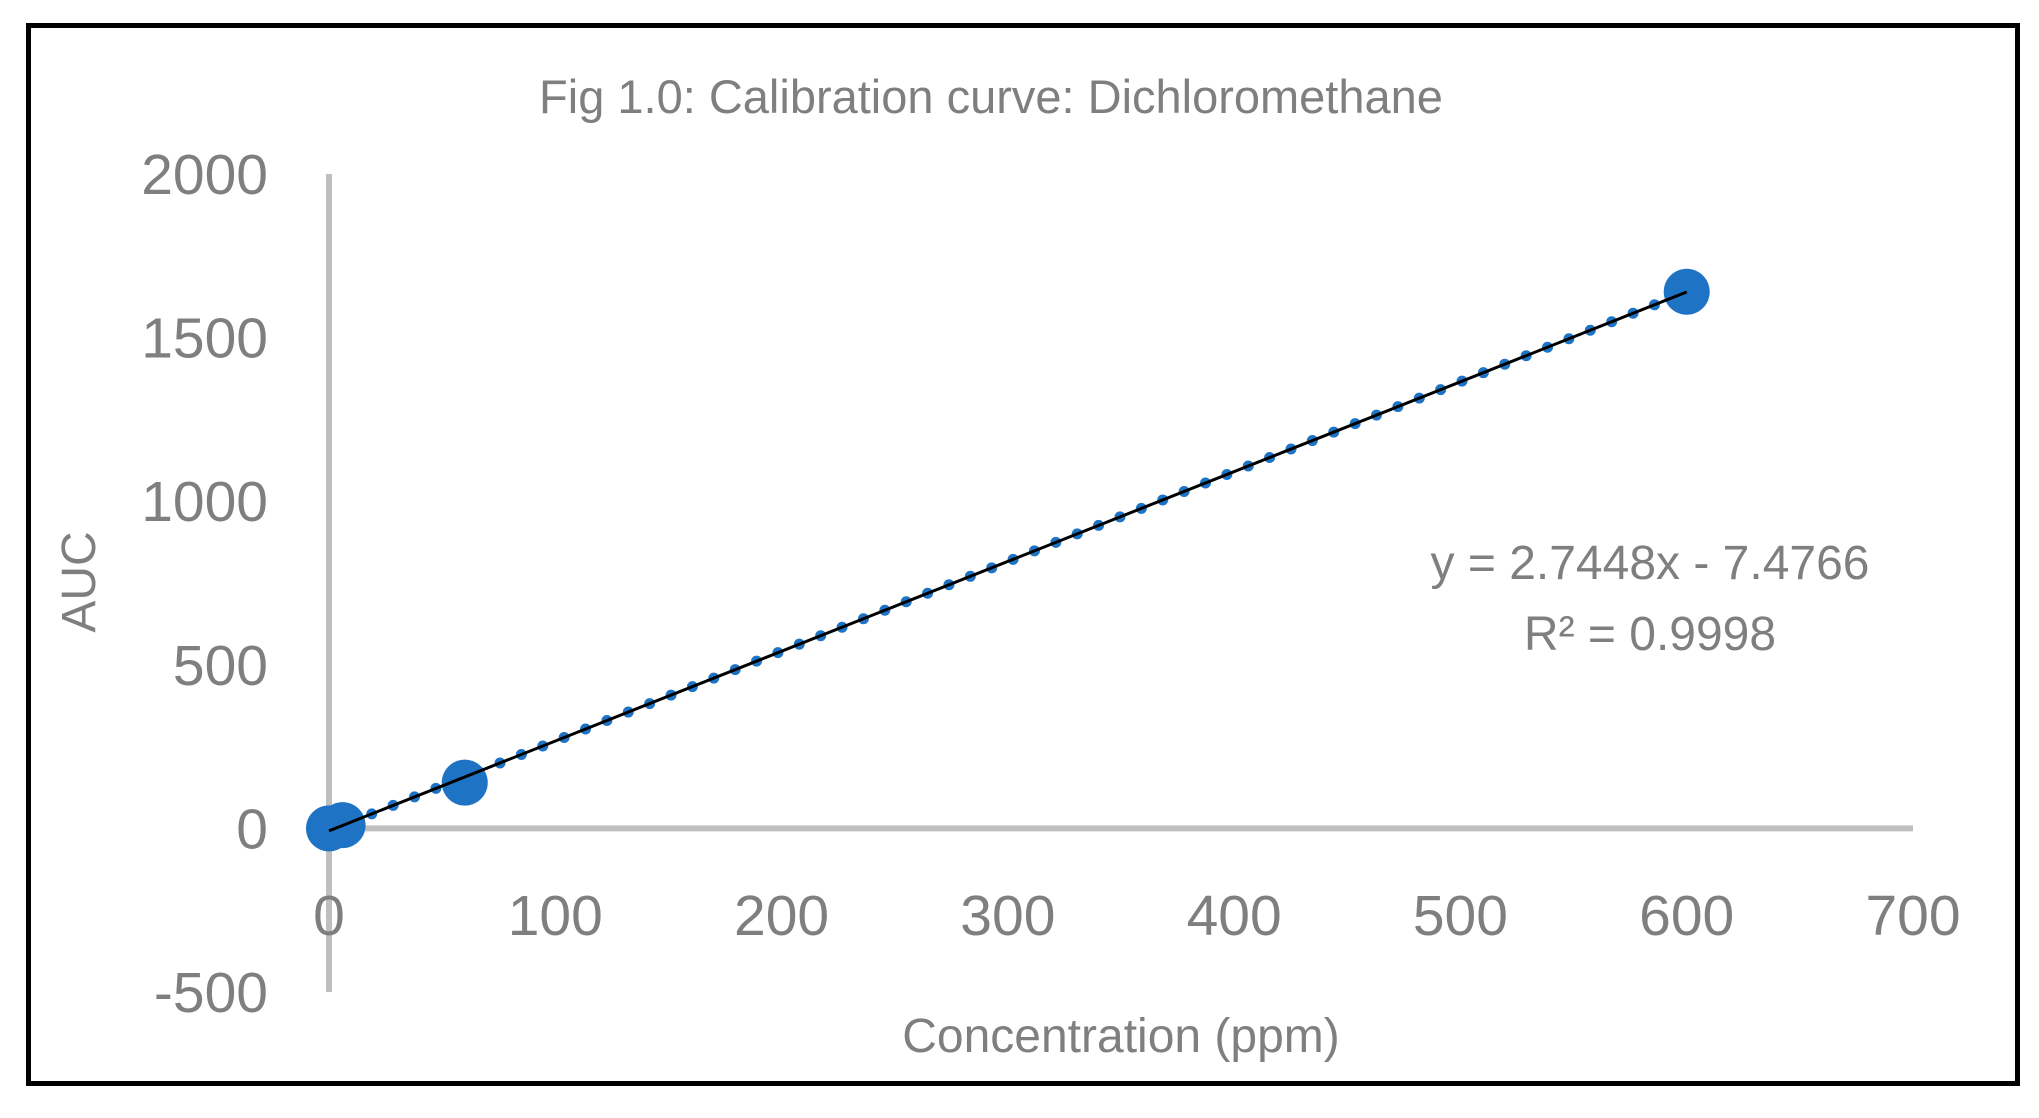 The width and height of the screenshot is (2039, 1118). What do you see at coordinates (204, 339) in the screenshot?
I see `y-tick-label: 1500` at bounding box center [204, 339].